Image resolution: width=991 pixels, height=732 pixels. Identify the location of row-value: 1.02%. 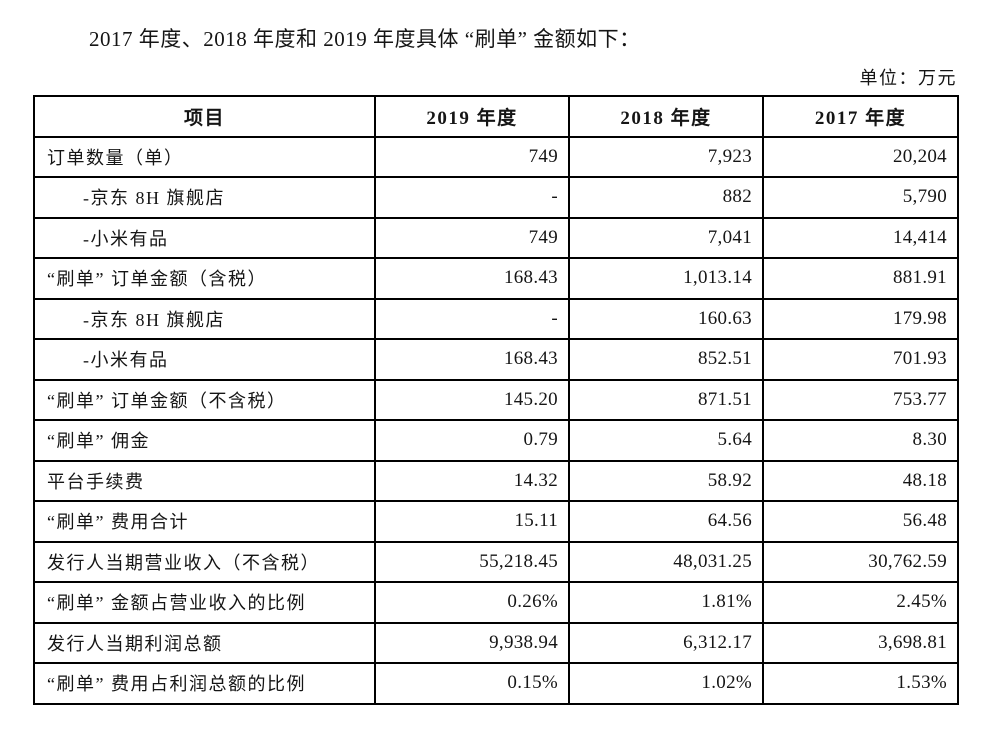
(666, 683).